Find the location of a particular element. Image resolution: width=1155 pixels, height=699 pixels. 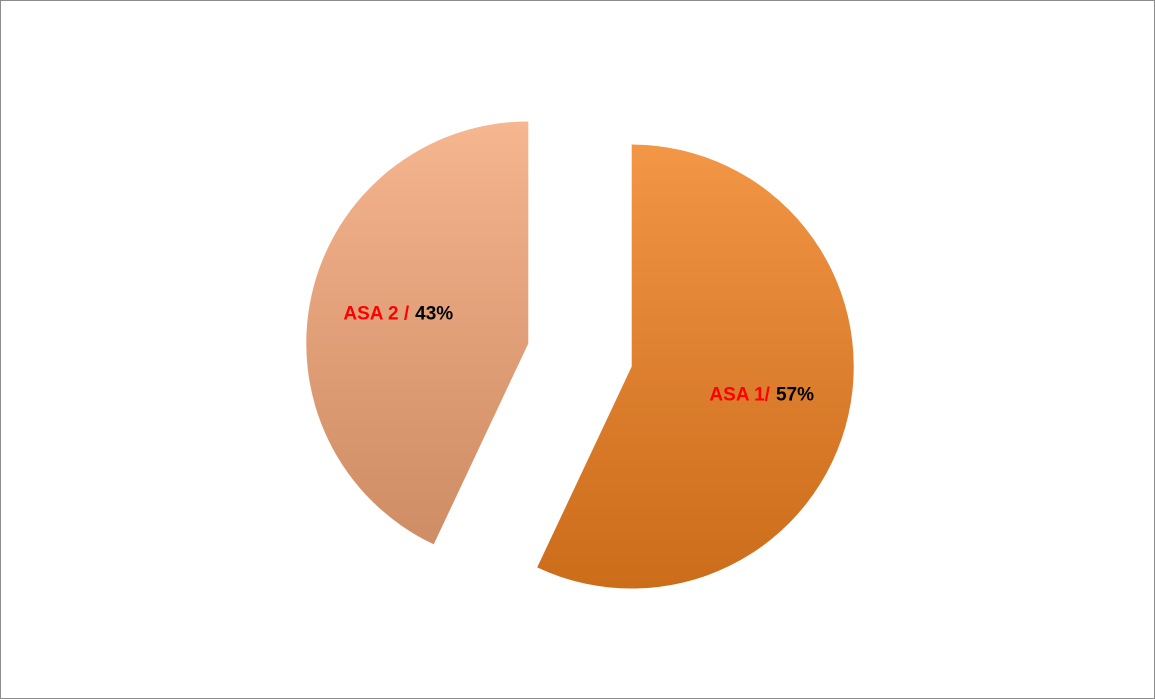

data-label: ASA 1/57% is located at coordinates (761, 395).